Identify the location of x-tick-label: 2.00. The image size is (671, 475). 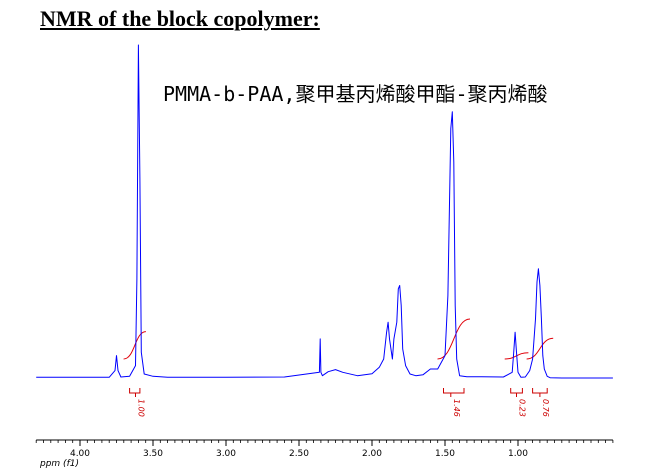
(372, 454).